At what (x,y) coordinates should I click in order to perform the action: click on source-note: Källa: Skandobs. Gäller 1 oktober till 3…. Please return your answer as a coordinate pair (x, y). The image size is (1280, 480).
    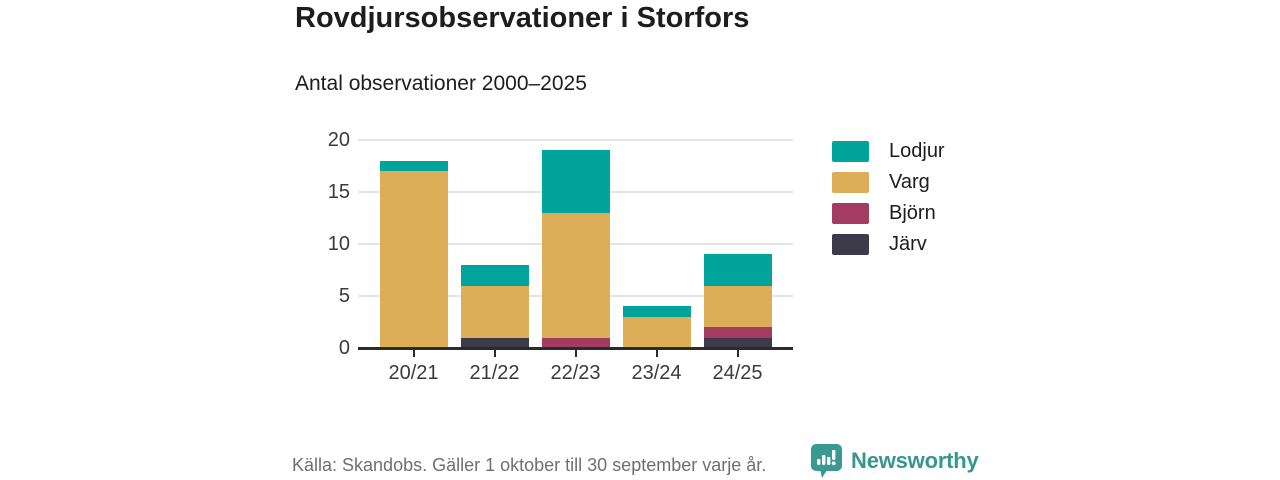
    Looking at the image, I should click on (529, 465).